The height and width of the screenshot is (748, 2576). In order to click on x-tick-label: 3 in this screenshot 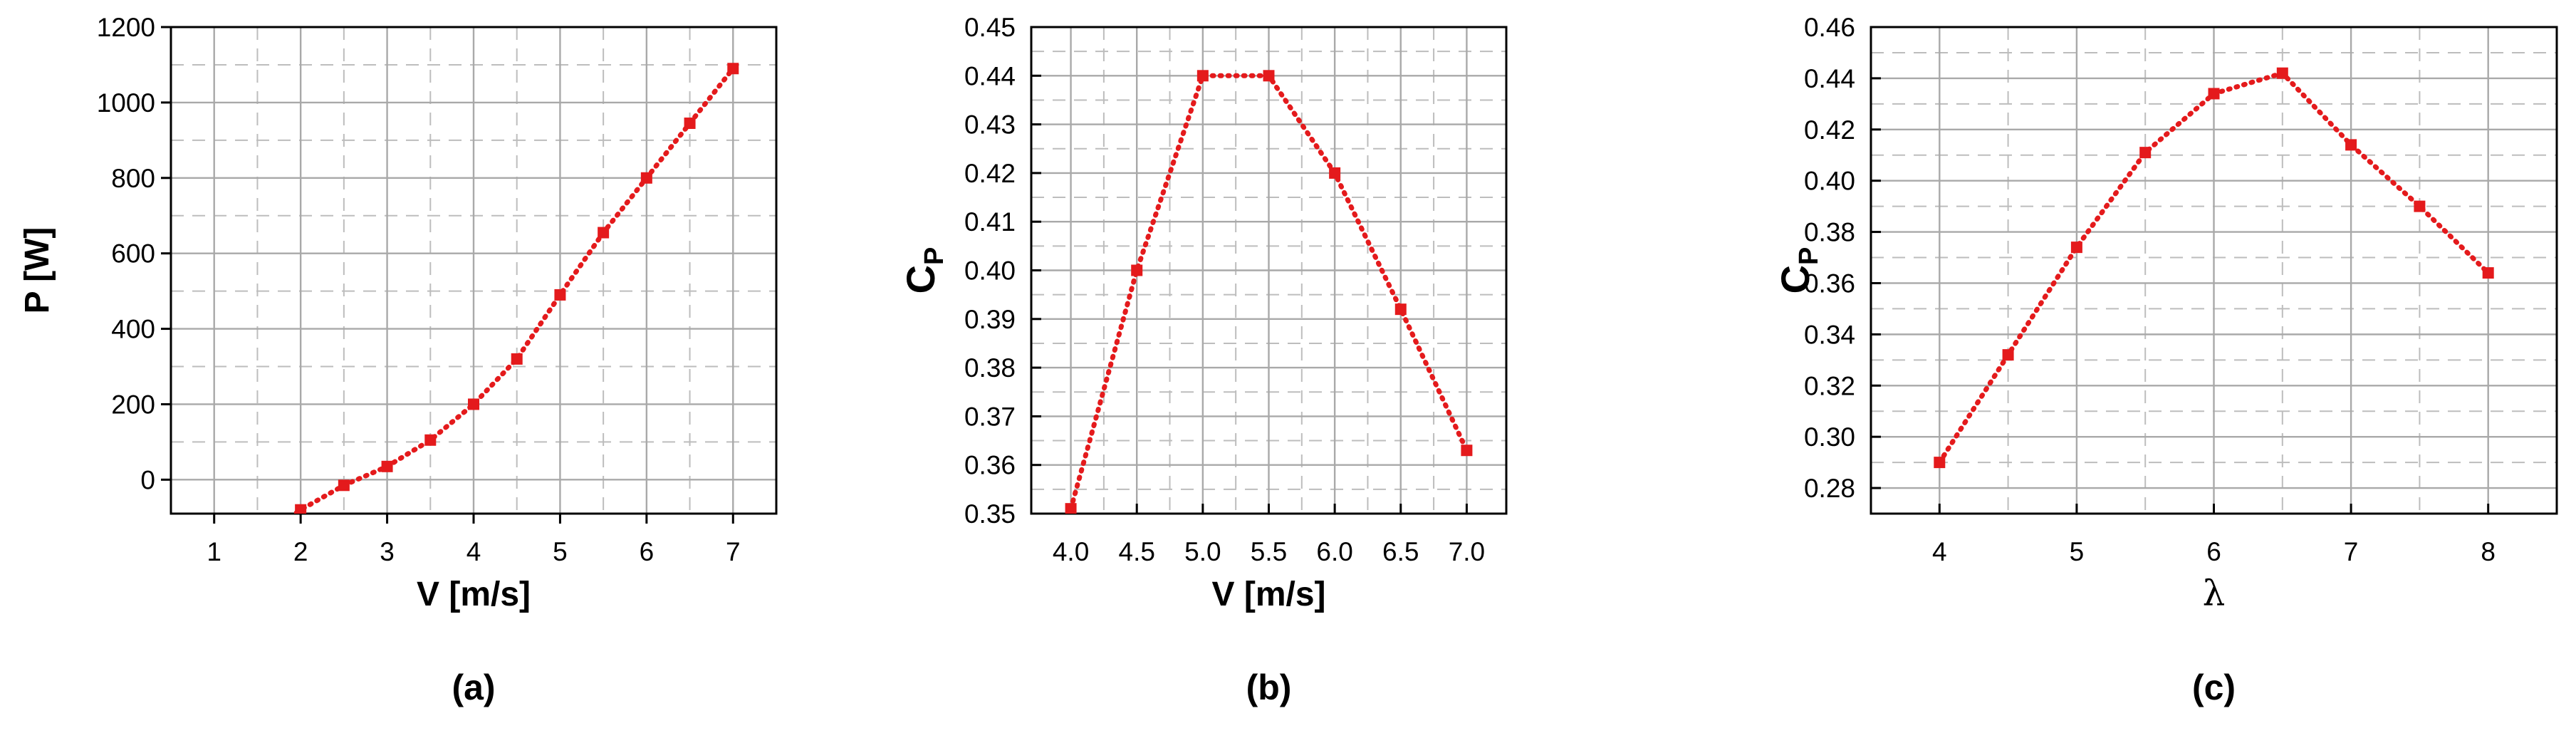, I will do `click(387, 551)`.